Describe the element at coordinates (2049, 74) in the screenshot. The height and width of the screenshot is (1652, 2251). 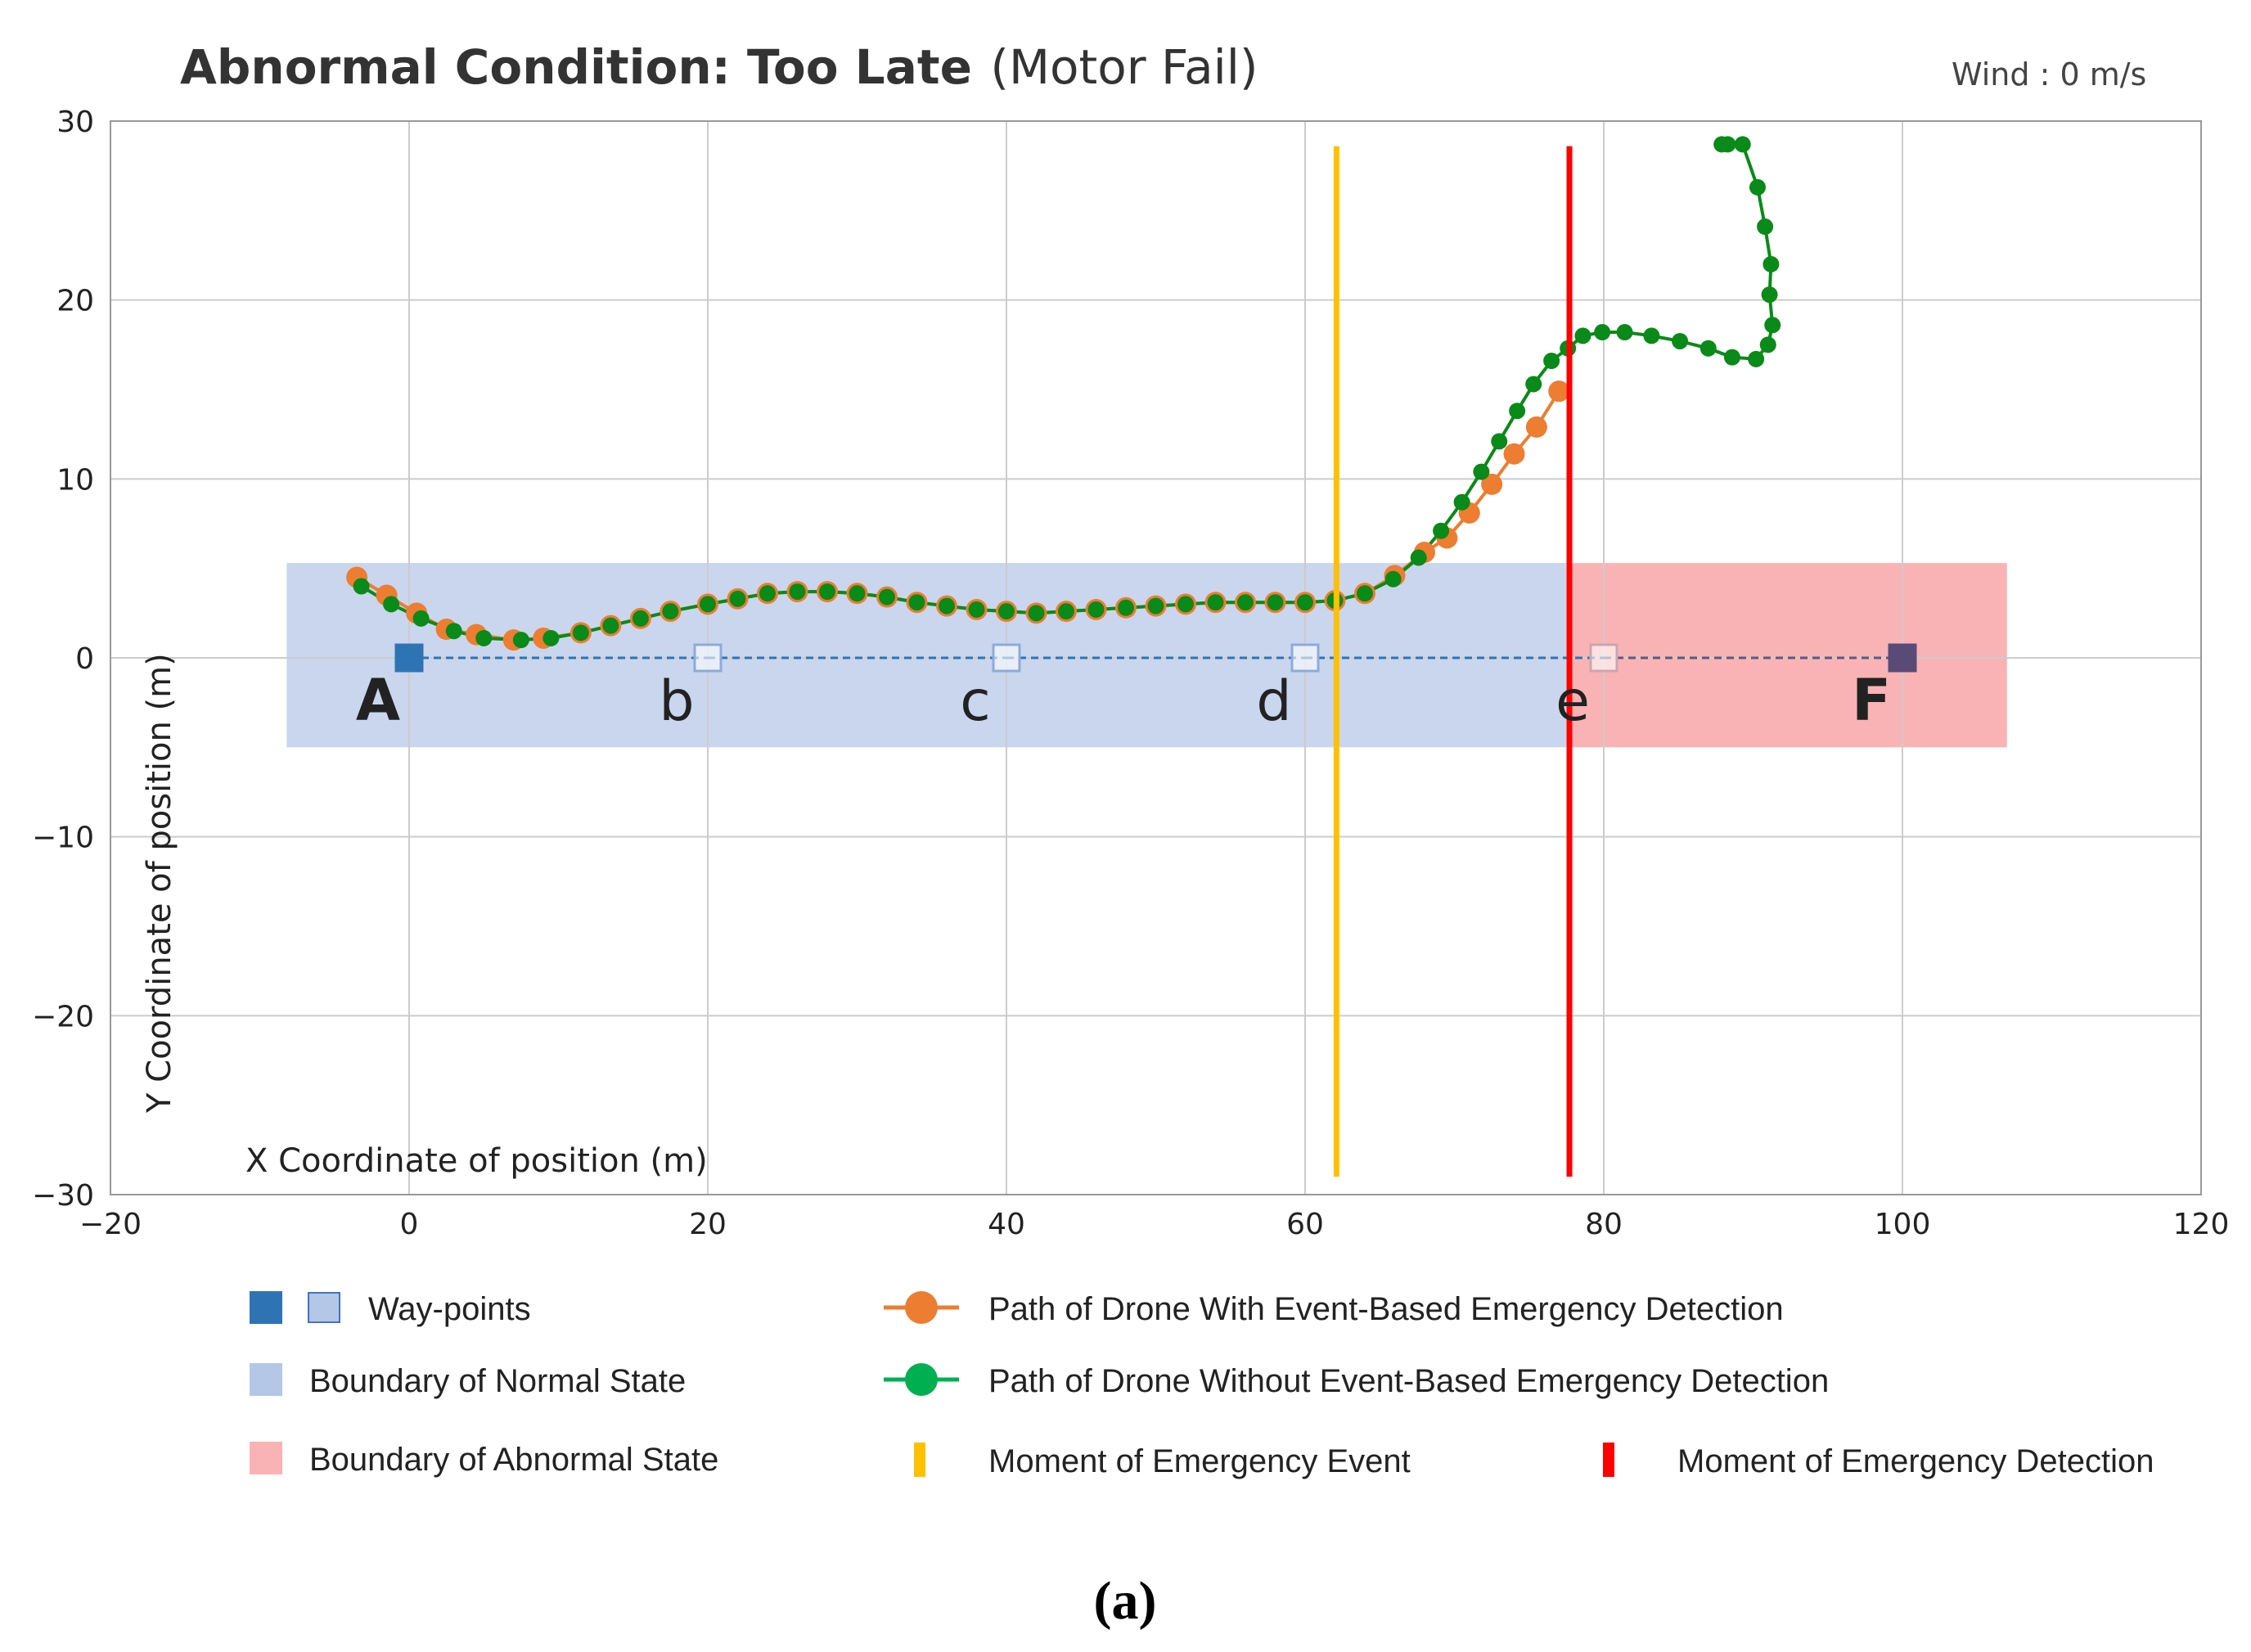
I see `wind-annotation: Wind : 0 m/s` at that location.